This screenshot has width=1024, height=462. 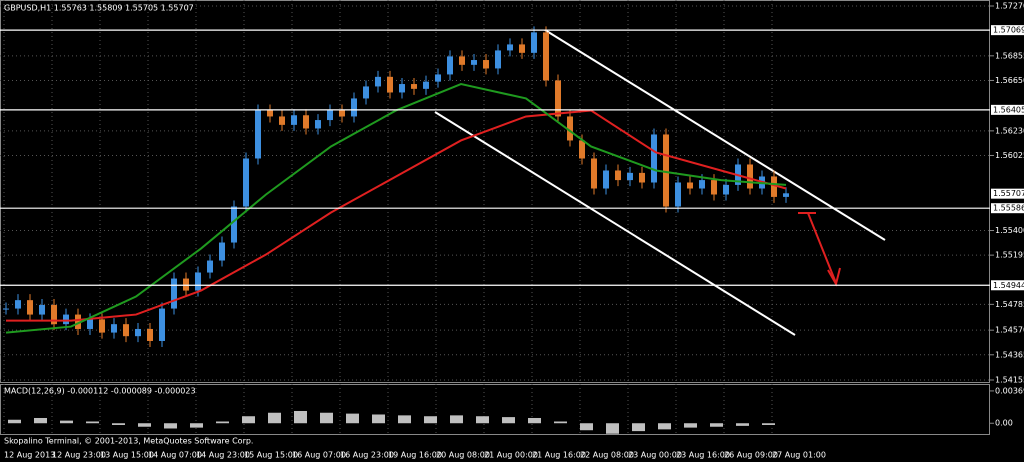 What do you see at coordinates (799, 455) in the screenshot?
I see `x-tick-label: 27 Aug 01:00` at bounding box center [799, 455].